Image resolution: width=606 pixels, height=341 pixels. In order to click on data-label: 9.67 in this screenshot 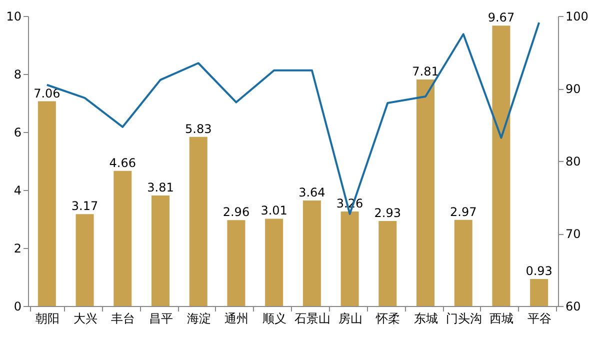, I will do `click(501, 17)`.